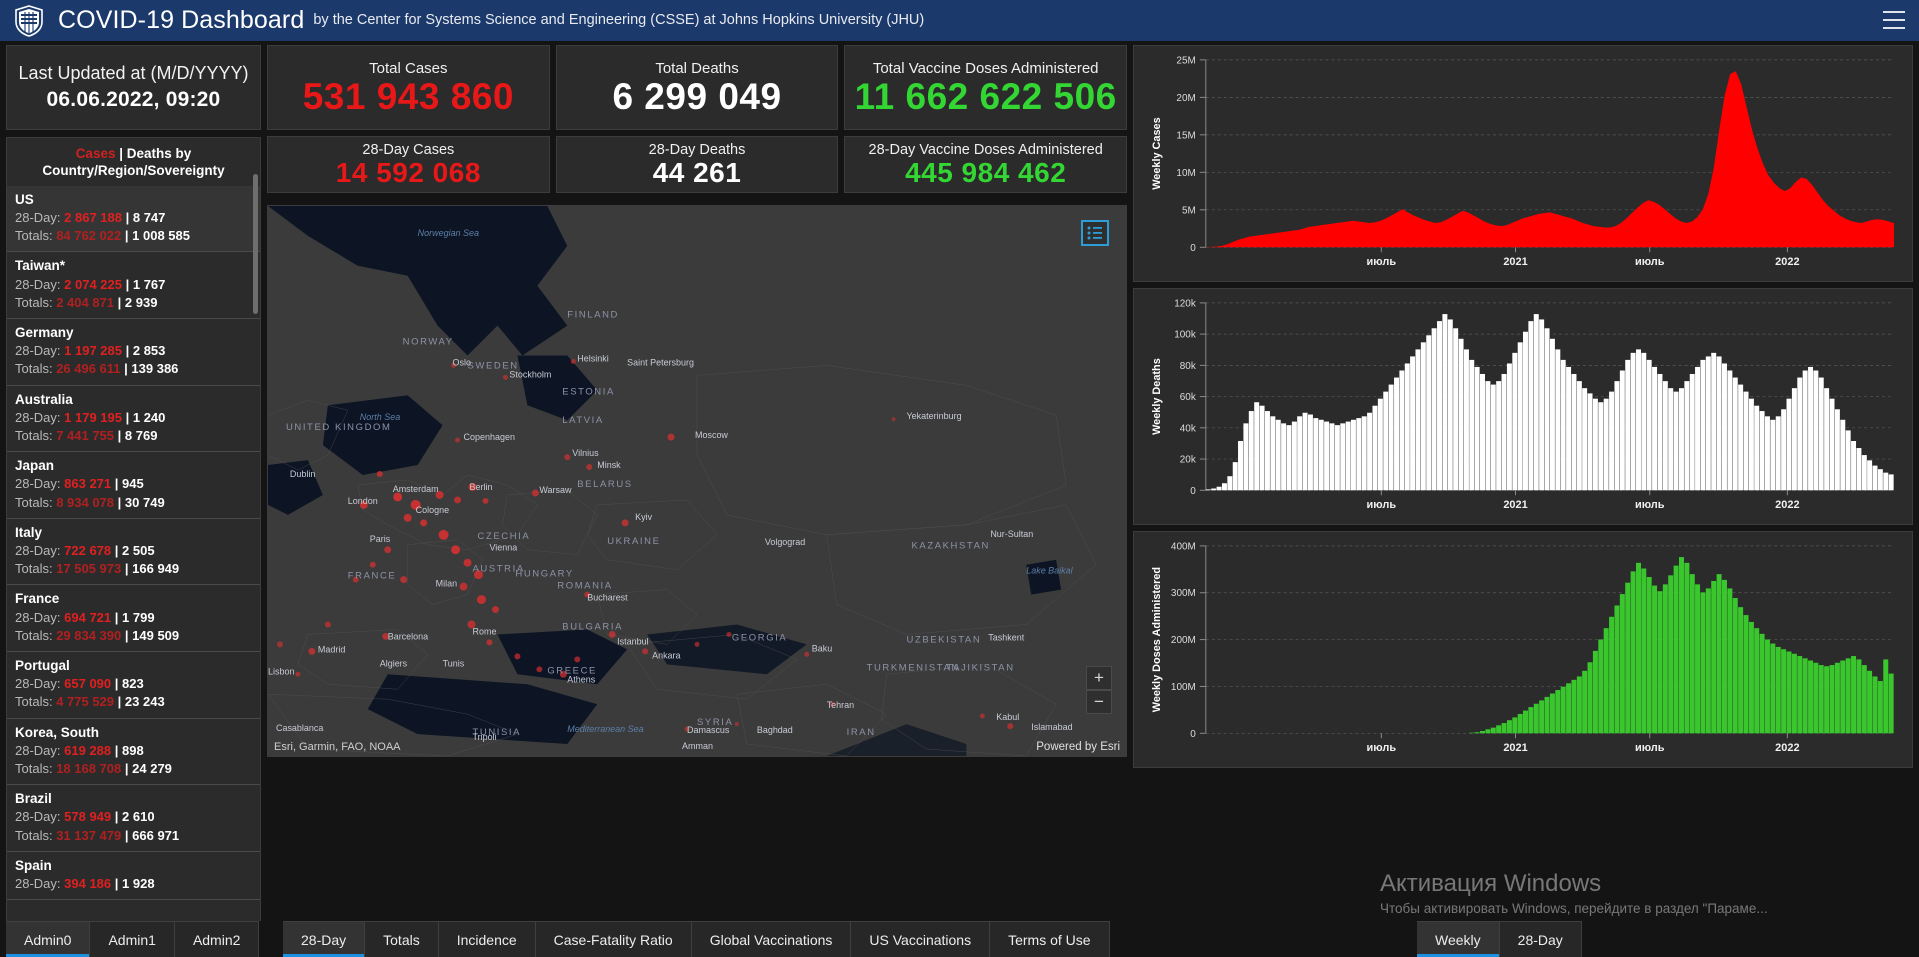 This screenshot has width=1919, height=957. Describe the element at coordinates (1095, 233) in the screenshot. I see `legend-list-icon` at that location.